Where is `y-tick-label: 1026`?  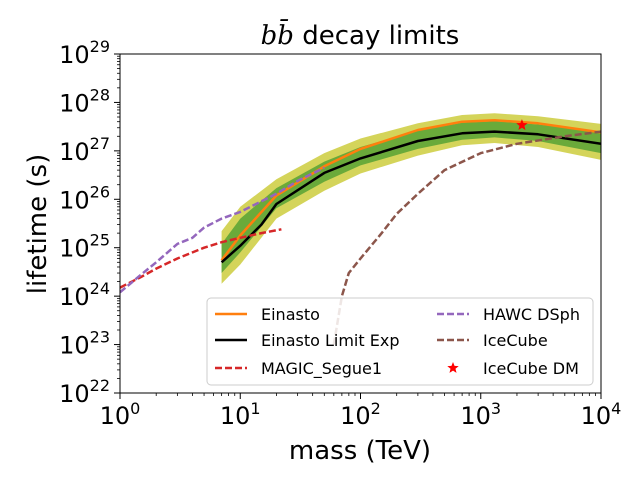
y-tick-label: 1026 is located at coordinates (84, 198).